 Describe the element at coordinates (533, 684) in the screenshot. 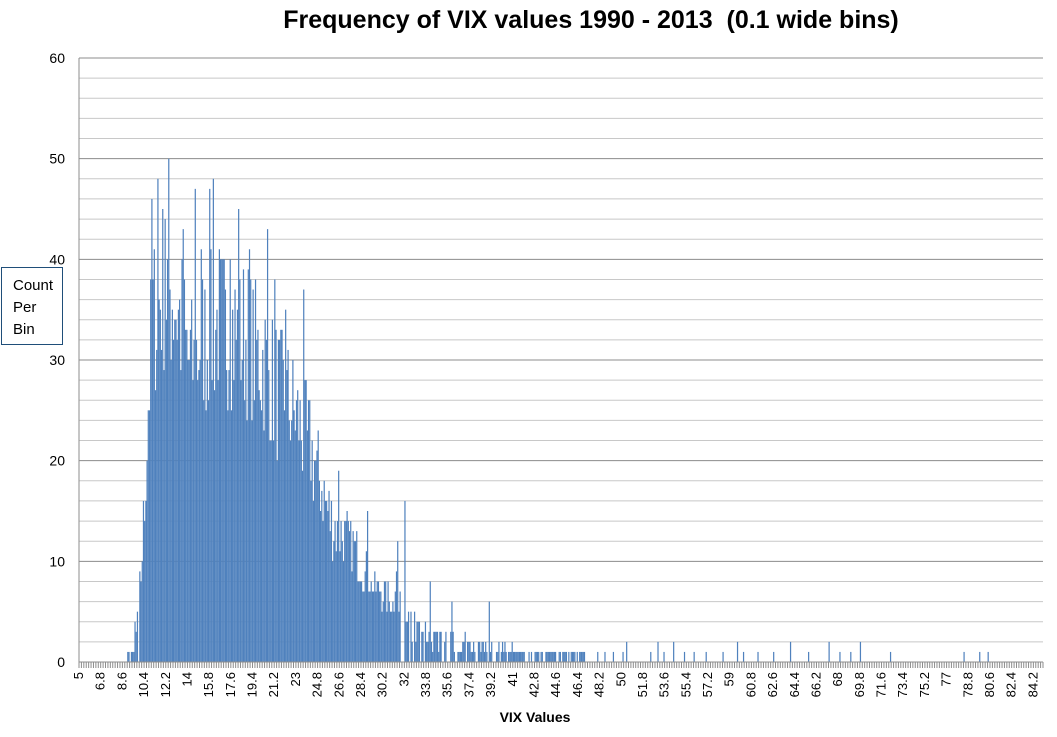

I see `x-tick-label: 42.8` at that location.